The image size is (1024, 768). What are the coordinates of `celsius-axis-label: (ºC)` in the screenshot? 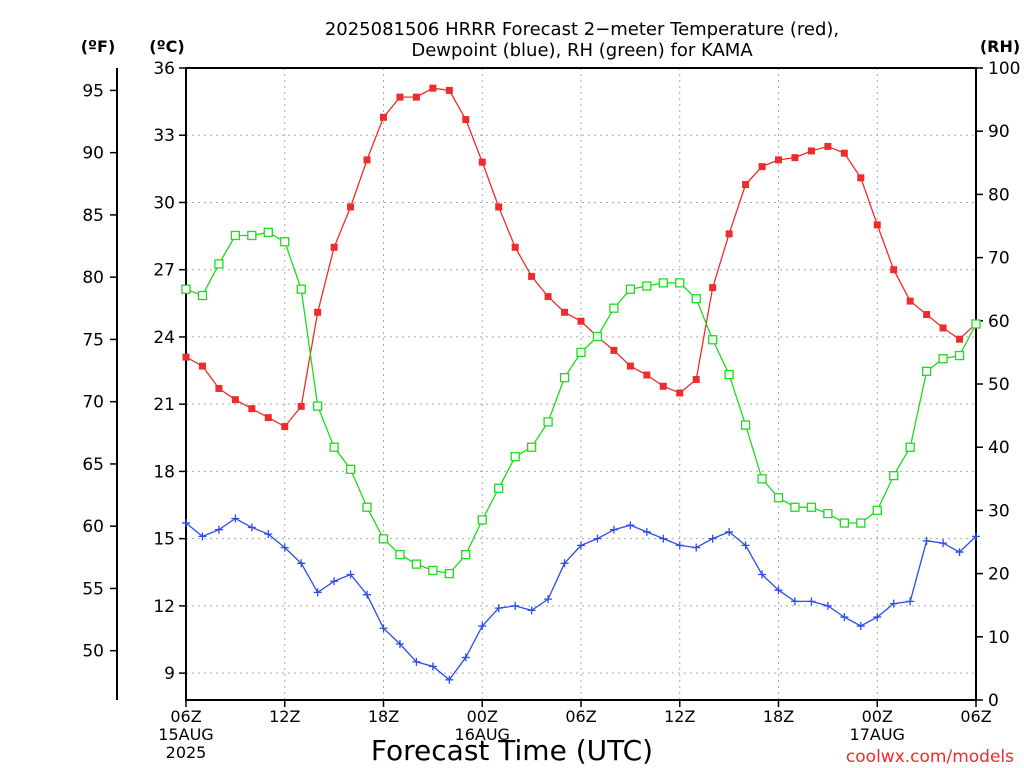 It's located at (166, 46).